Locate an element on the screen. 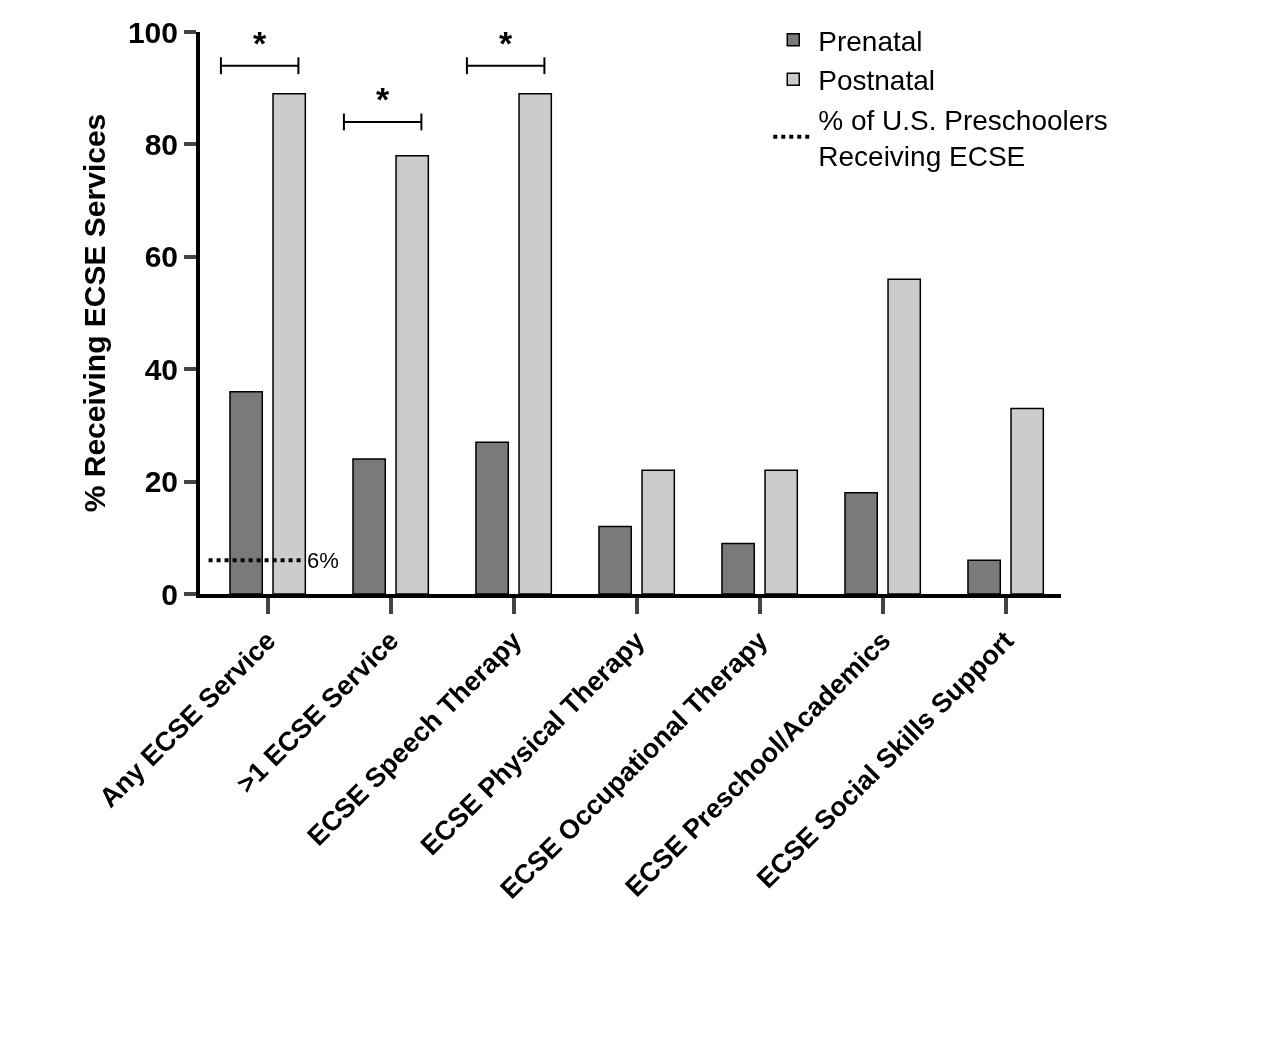  y-axis-title: % Receiving ECSE Services is located at coordinates (95, 313).